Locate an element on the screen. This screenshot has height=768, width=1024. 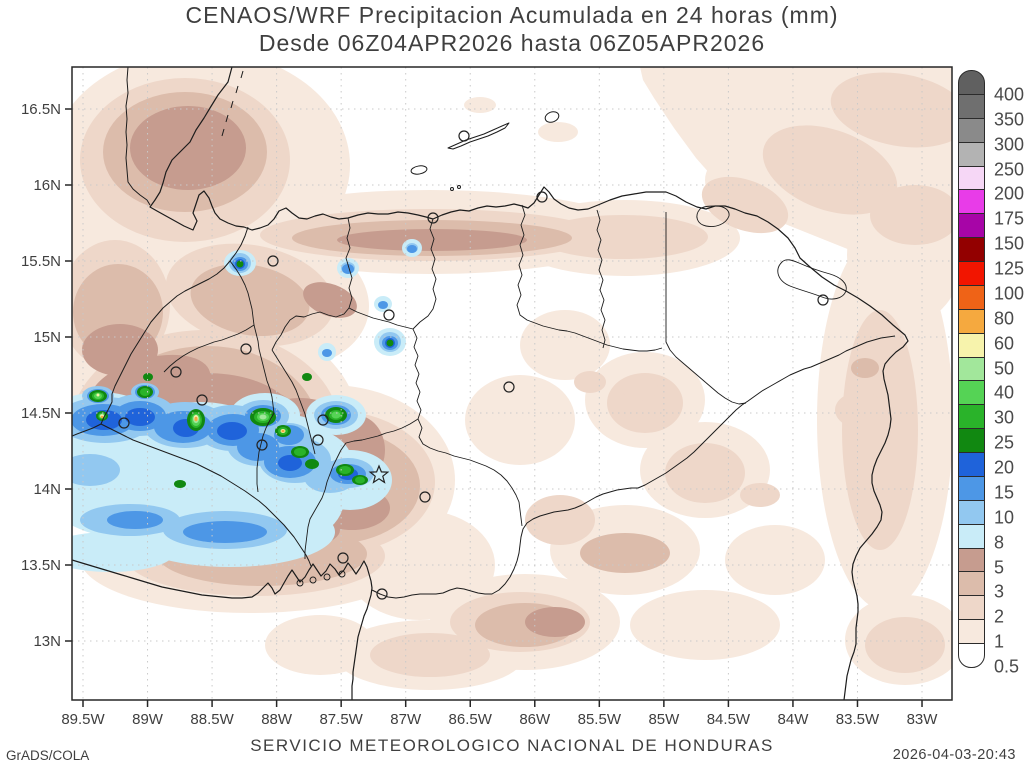
lon-tick-label: 85W is located at coordinates (664, 719).